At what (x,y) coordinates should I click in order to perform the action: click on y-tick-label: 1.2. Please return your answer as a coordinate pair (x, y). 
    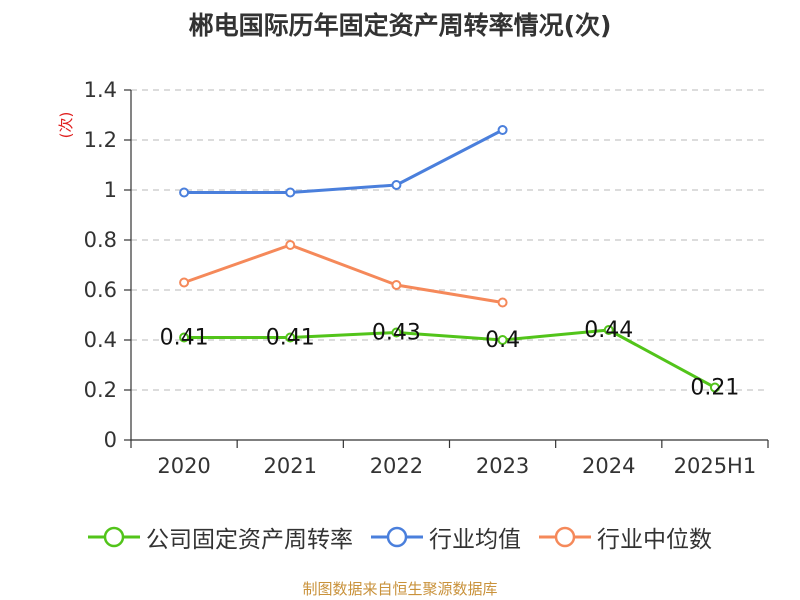
    Looking at the image, I should click on (100, 140).